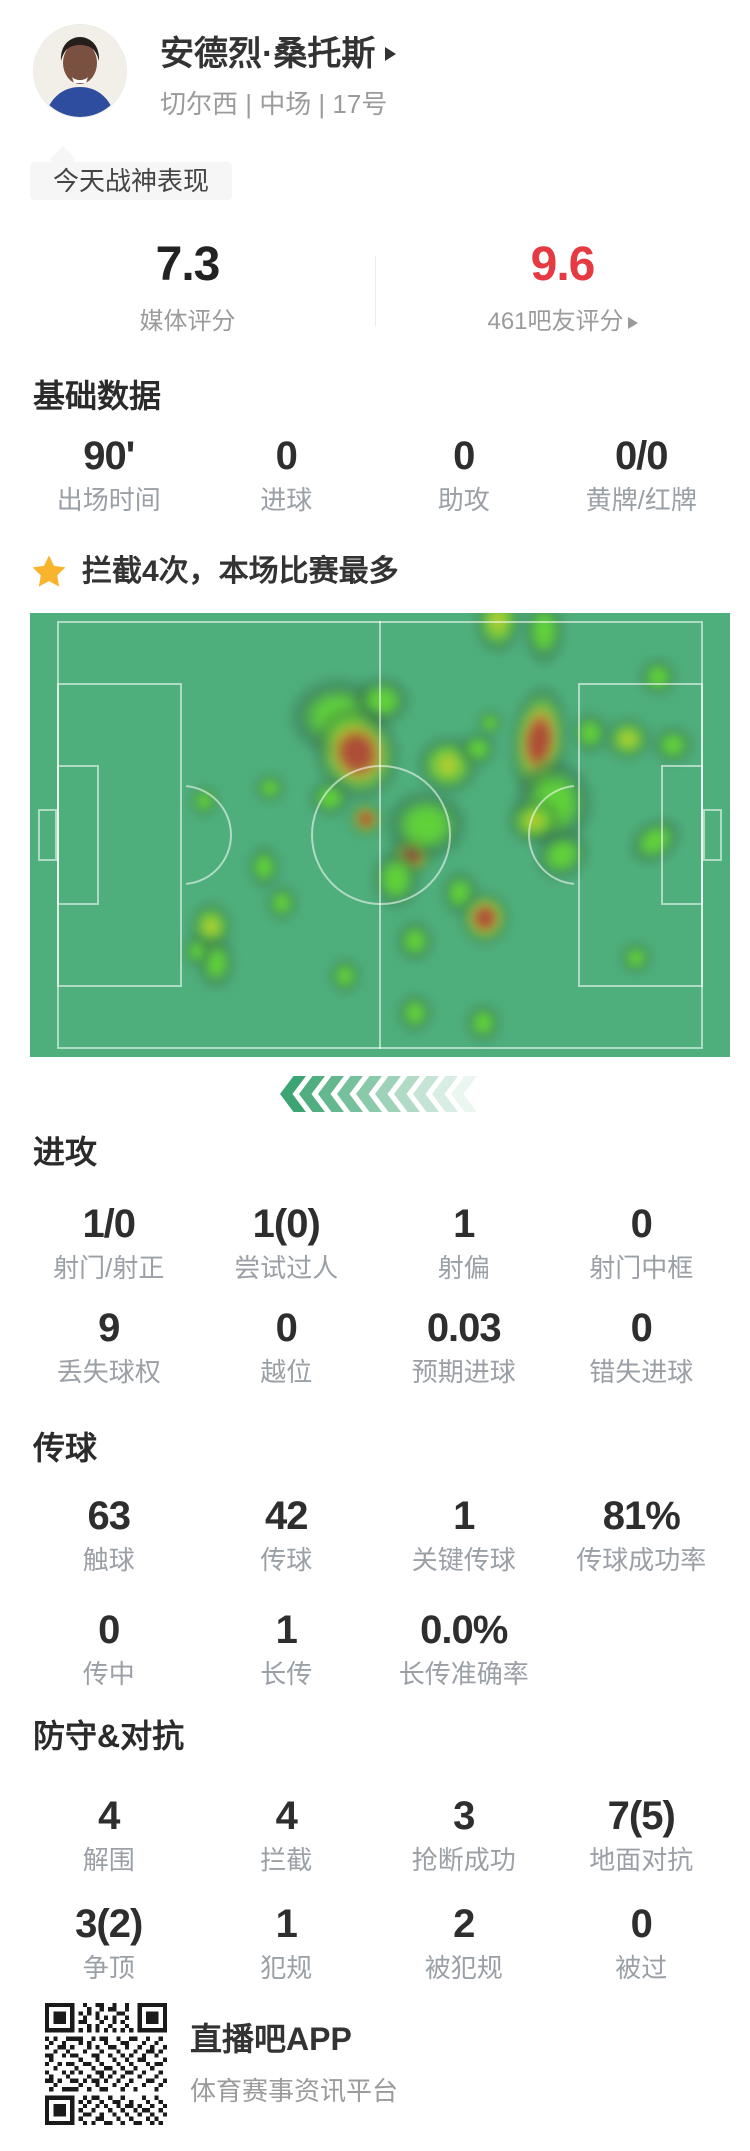  I want to click on stat-cell: 4 拦截, so click(287, 1834).